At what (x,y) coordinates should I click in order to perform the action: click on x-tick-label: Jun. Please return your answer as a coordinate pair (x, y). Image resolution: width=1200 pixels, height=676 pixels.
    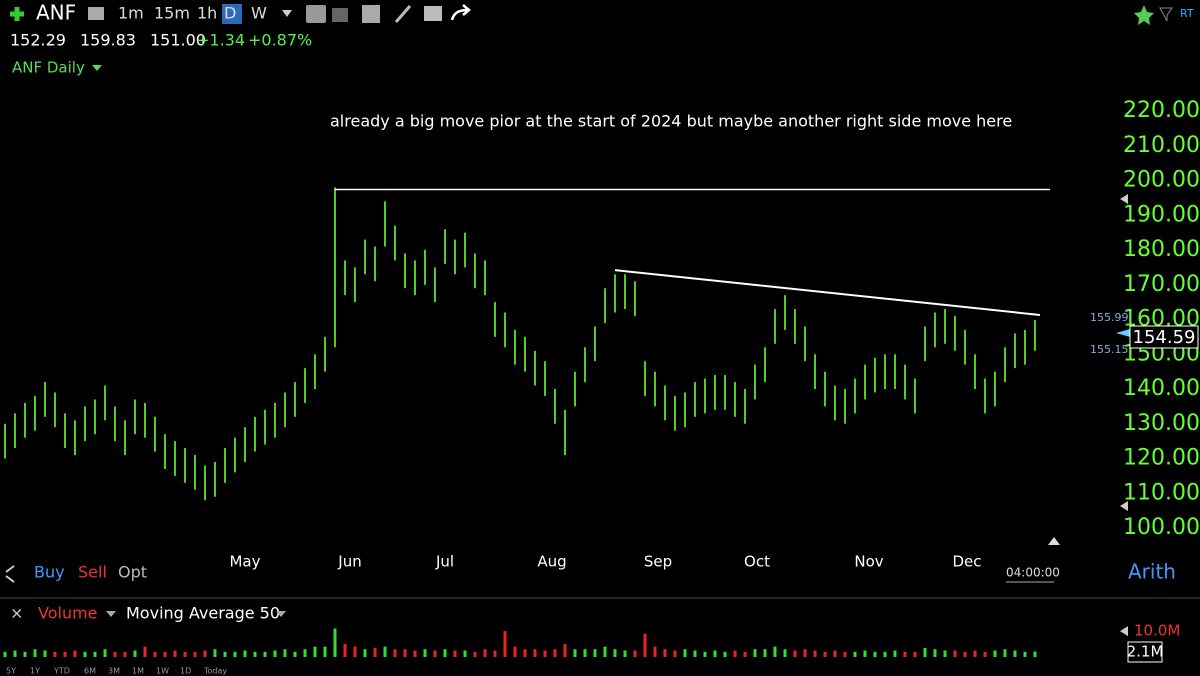
    Looking at the image, I should click on (349, 562).